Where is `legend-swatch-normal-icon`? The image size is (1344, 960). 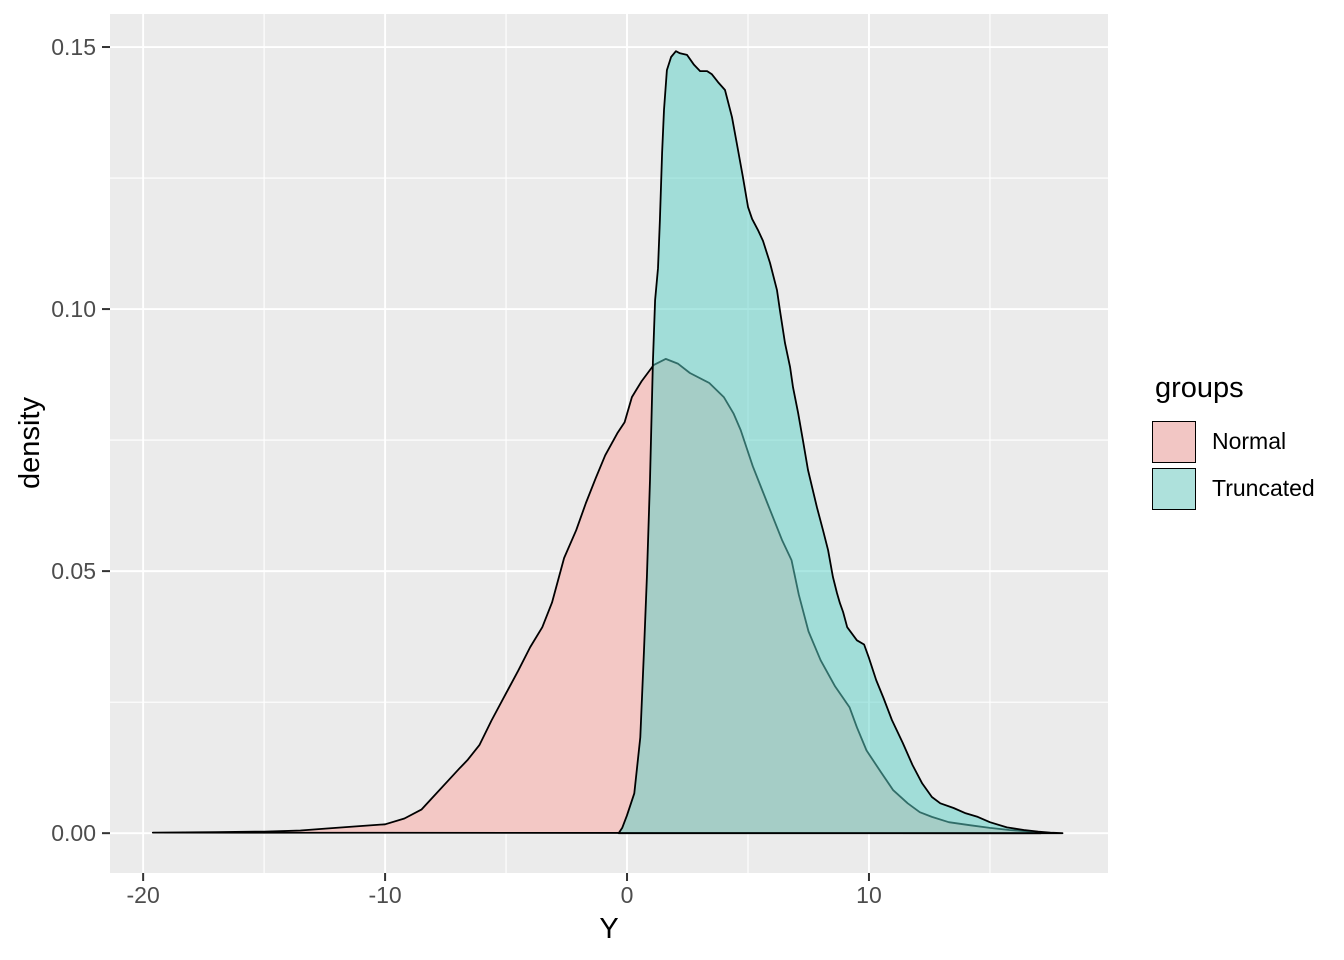 legend-swatch-normal-icon is located at coordinates (1174, 441).